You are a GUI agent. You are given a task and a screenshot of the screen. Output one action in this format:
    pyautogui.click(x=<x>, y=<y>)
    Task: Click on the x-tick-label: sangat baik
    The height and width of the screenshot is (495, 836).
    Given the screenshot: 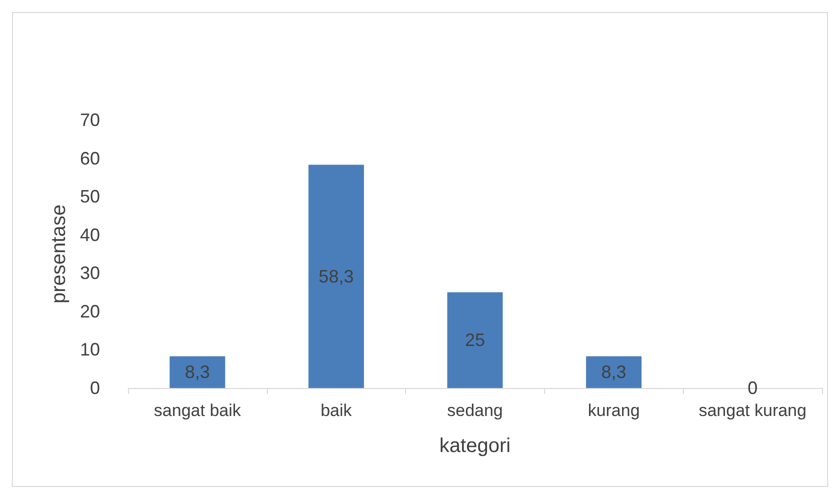 What is the action you would take?
    pyautogui.click(x=198, y=410)
    